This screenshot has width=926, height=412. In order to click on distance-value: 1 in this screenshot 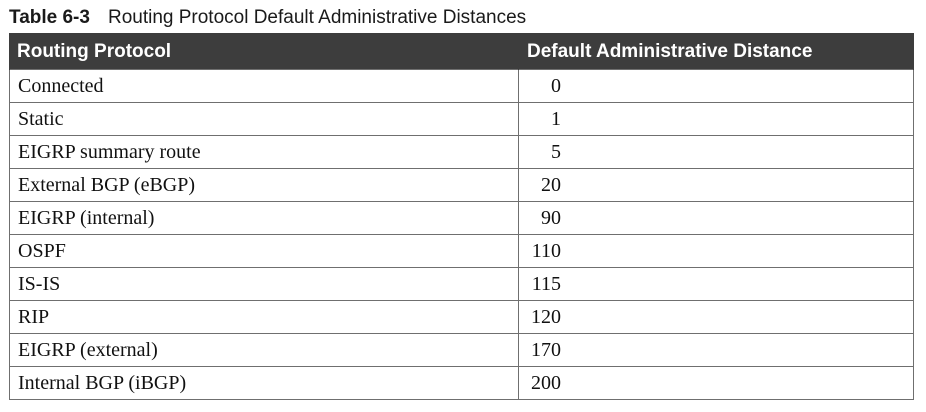, I will do `click(556, 118)`.